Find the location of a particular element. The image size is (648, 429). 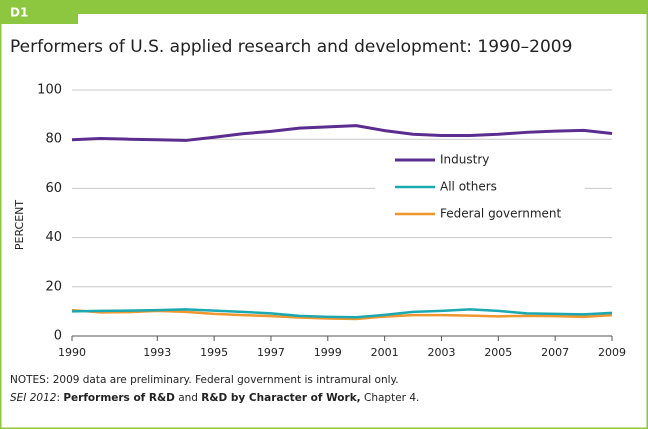

source-part: R&D by Character of Work, is located at coordinates (280, 398).